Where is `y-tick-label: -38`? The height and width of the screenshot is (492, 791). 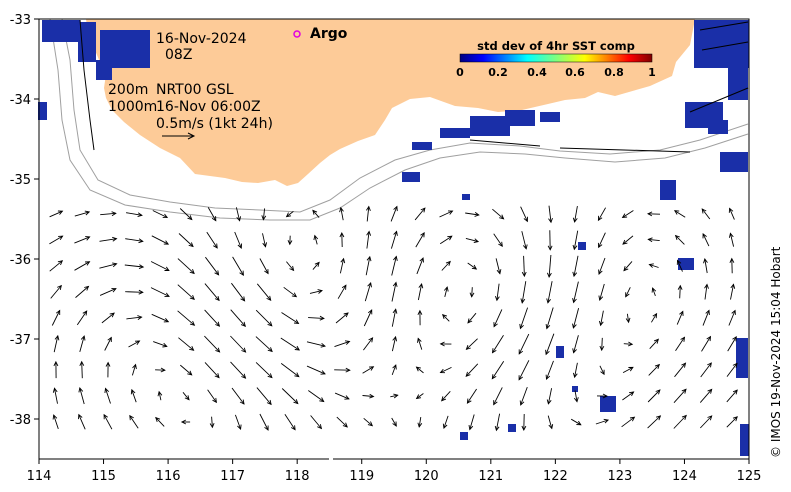 y-tick-label: -38 is located at coordinates (20, 420).